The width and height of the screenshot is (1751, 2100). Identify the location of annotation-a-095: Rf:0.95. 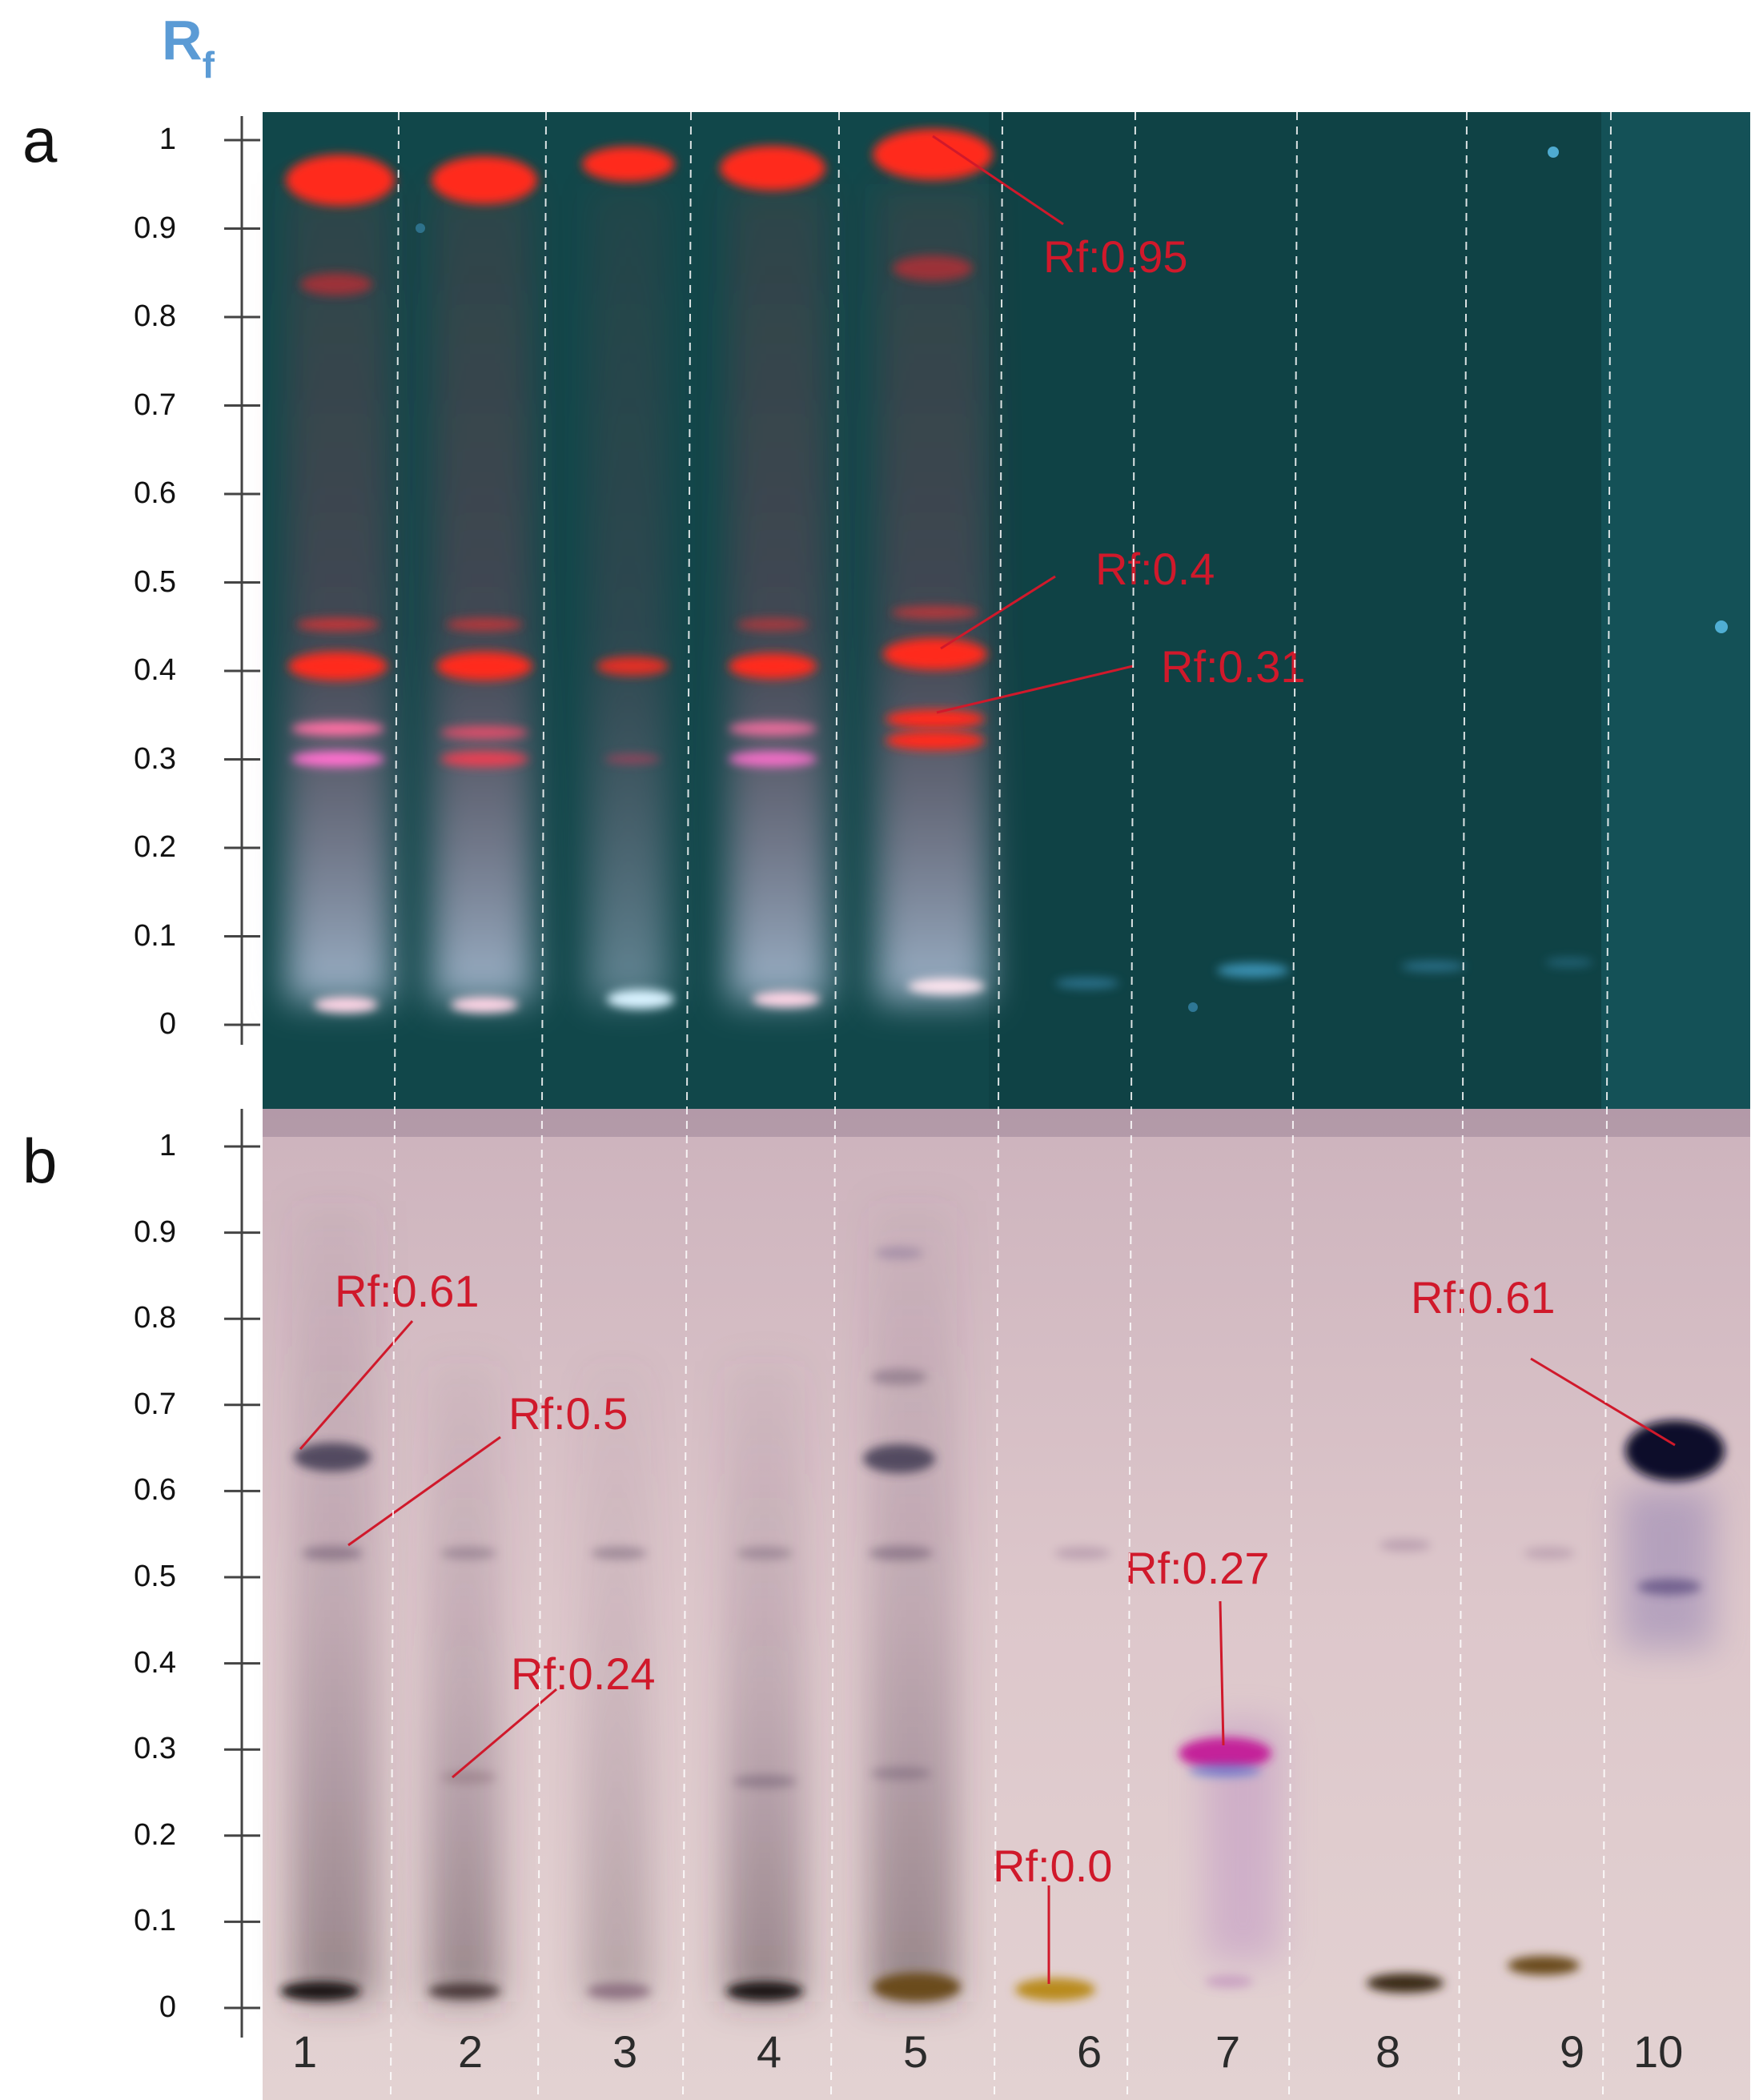
(1116, 256).